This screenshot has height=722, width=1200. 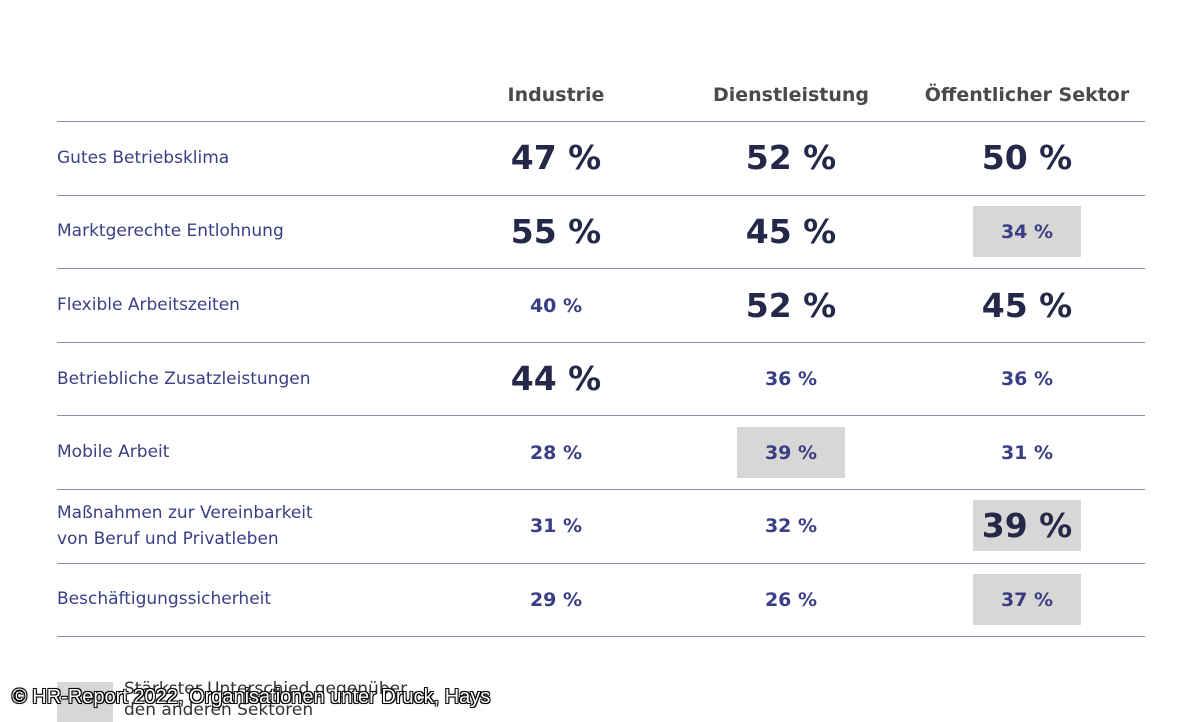 I want to click on row-label: Marktgerechte Entlohnung, so click(x=170, y=231).